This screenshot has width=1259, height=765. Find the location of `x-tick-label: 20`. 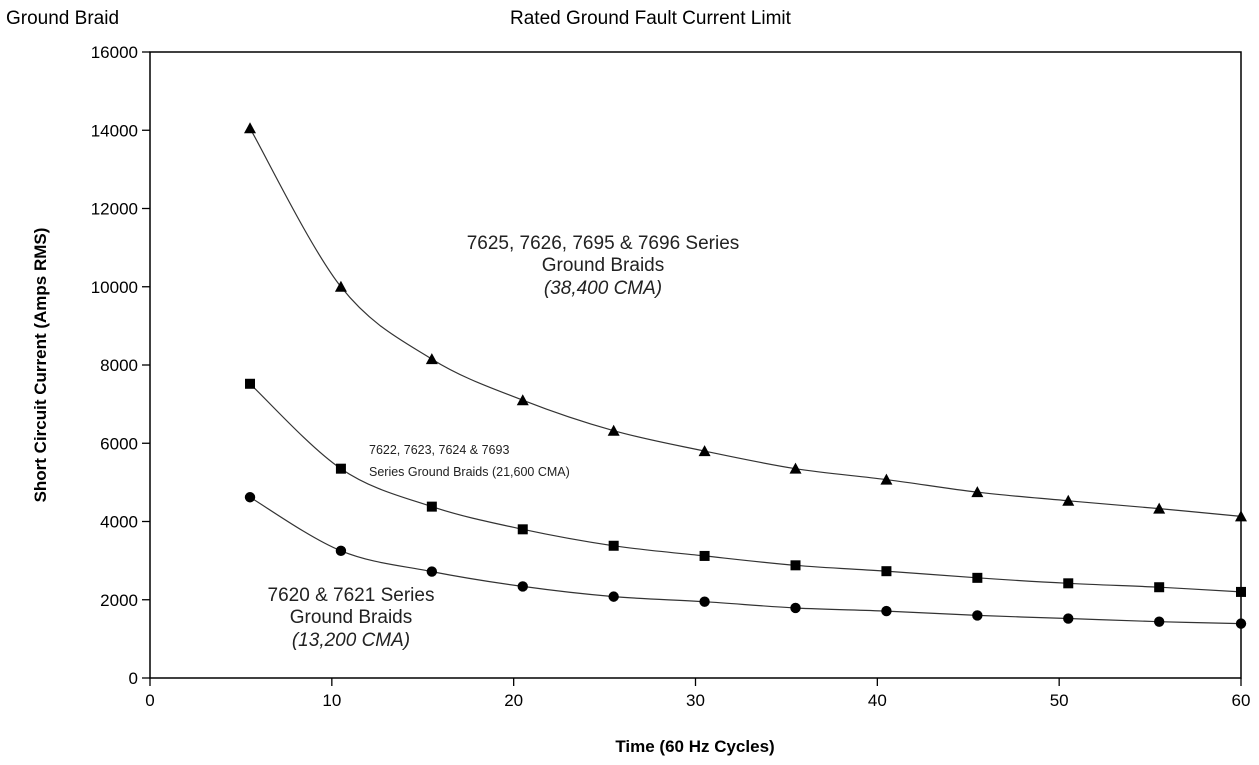

x-tick-label: 20 is located at coordinates (513, 700).